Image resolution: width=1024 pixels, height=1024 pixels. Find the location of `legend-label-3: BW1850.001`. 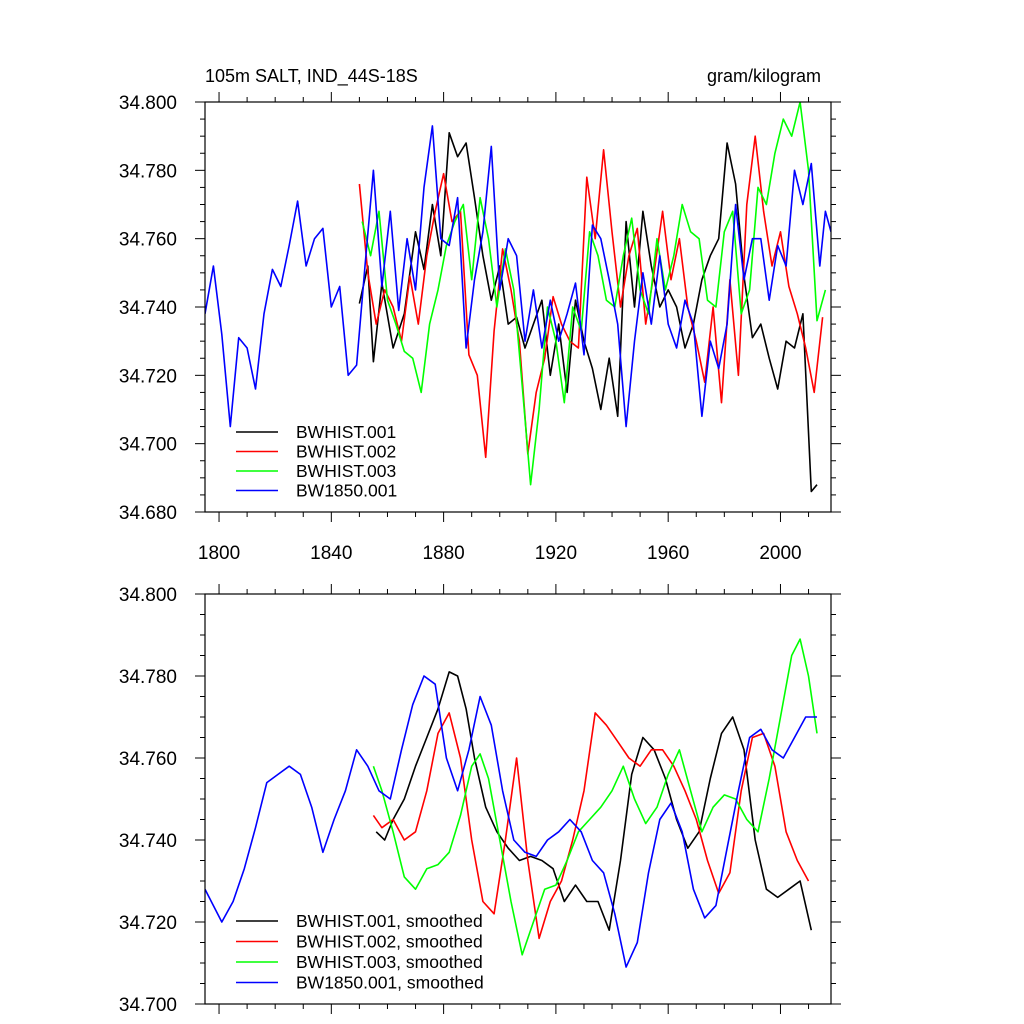

legend-label-3: BW1850.001 is located at coordinates (346, 491).